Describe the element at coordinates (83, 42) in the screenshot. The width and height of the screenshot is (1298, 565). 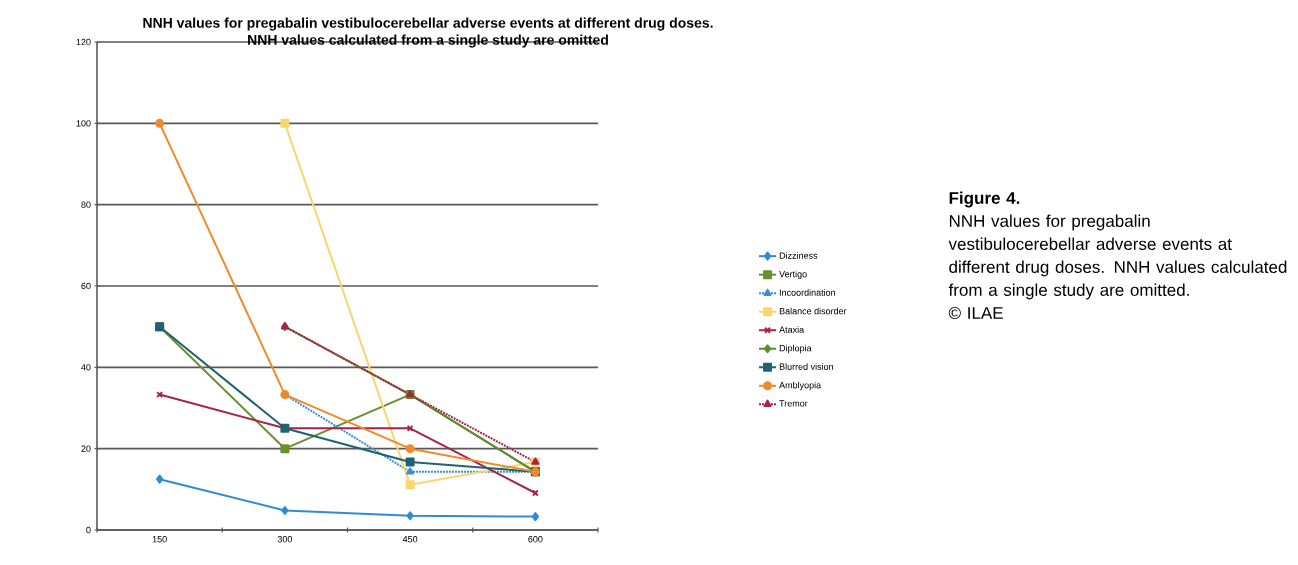
I see `y-tick-label: 120` at that location.